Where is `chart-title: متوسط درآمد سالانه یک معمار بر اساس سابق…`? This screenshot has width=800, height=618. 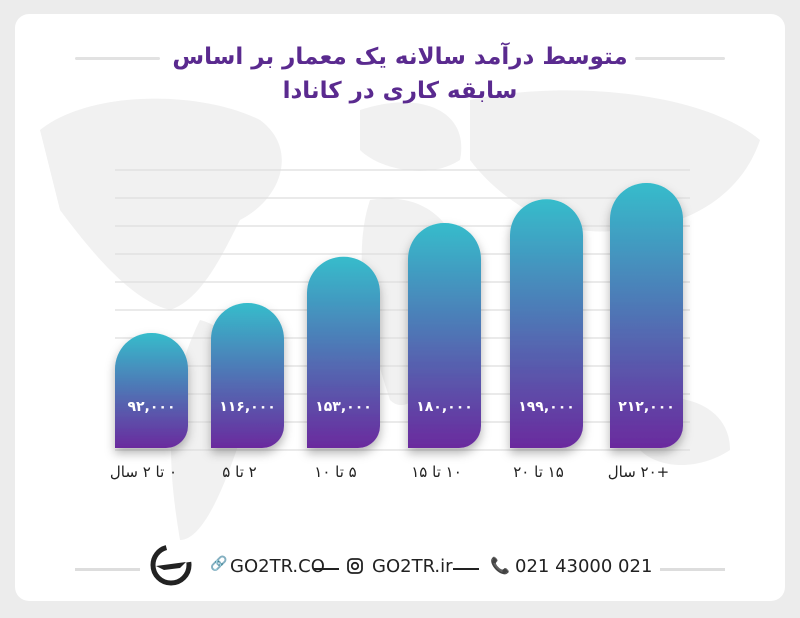
chart-title: متوسط درآمد سالانه یک معمار بر اساس سابق… is located at coordinates (400, 74).